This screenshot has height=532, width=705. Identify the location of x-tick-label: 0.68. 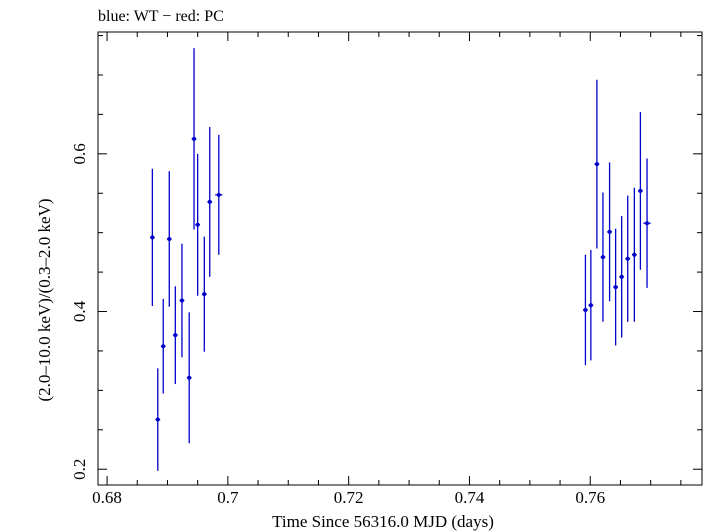
(107, 497).